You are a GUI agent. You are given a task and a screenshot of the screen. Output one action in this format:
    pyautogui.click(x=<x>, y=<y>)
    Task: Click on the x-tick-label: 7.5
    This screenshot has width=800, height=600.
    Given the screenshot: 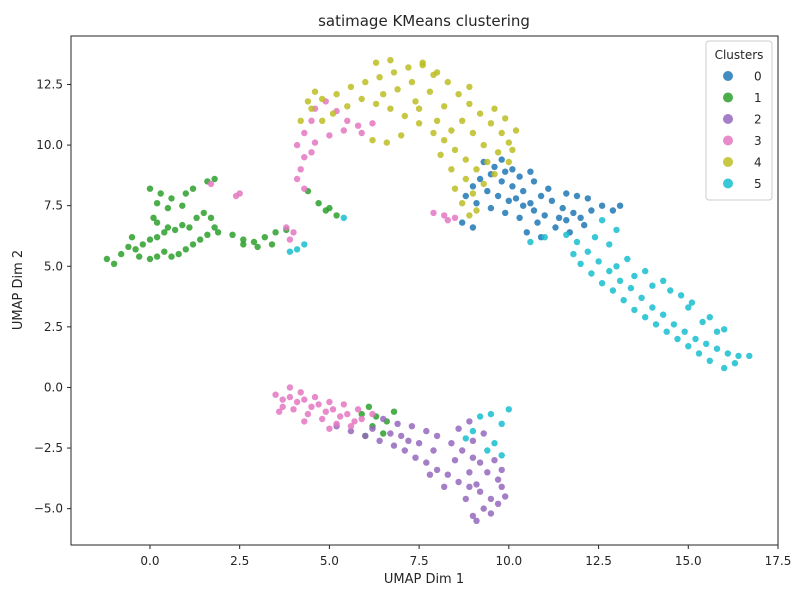 What is the action you would take?
    pyautogui.click(x=419, y=561)
    